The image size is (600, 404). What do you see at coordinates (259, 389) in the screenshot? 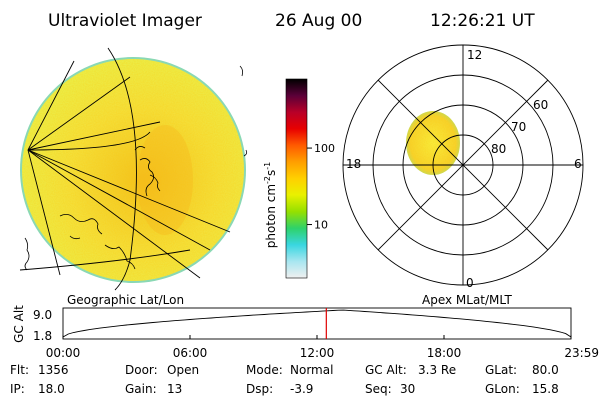
I see `info-dsp-key: Dsp:` at bounding box center [259, 389].